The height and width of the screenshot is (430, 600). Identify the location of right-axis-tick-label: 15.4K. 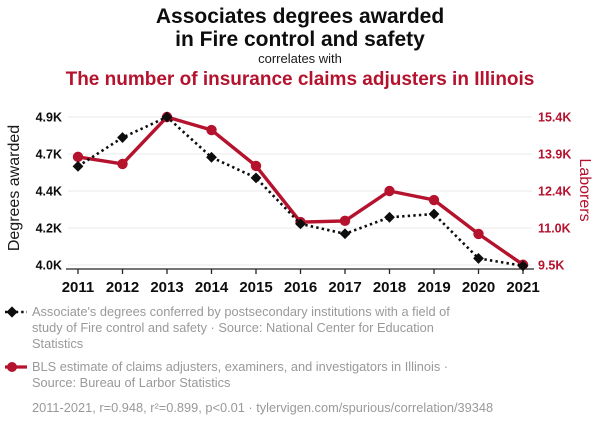
(554, 118).